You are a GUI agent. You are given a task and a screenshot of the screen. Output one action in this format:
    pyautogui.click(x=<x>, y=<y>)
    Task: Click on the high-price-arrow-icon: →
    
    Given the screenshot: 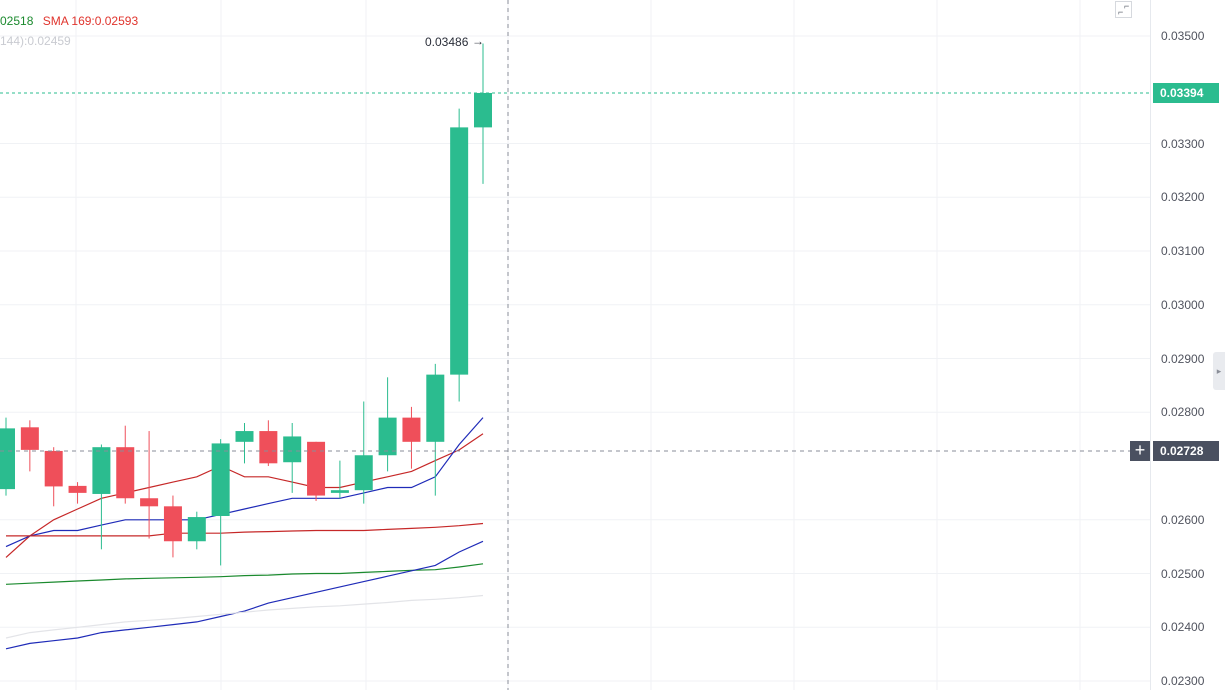 What is the action you would take?
    pyautogui.click(x=478, y=41)
    